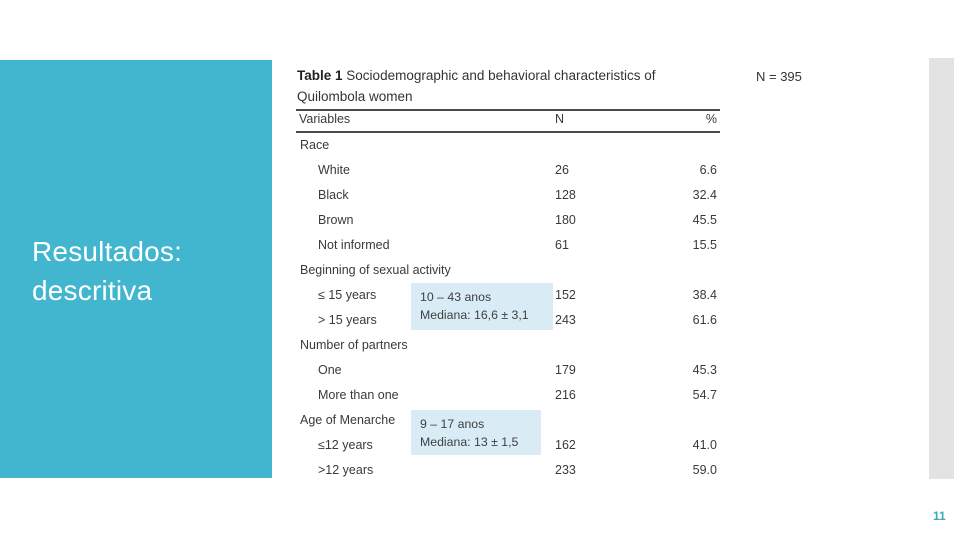 The width and height of the screenshot is (960, 540). I want to click on annotation-line: 9 – 17 anos, so click(452, 424).